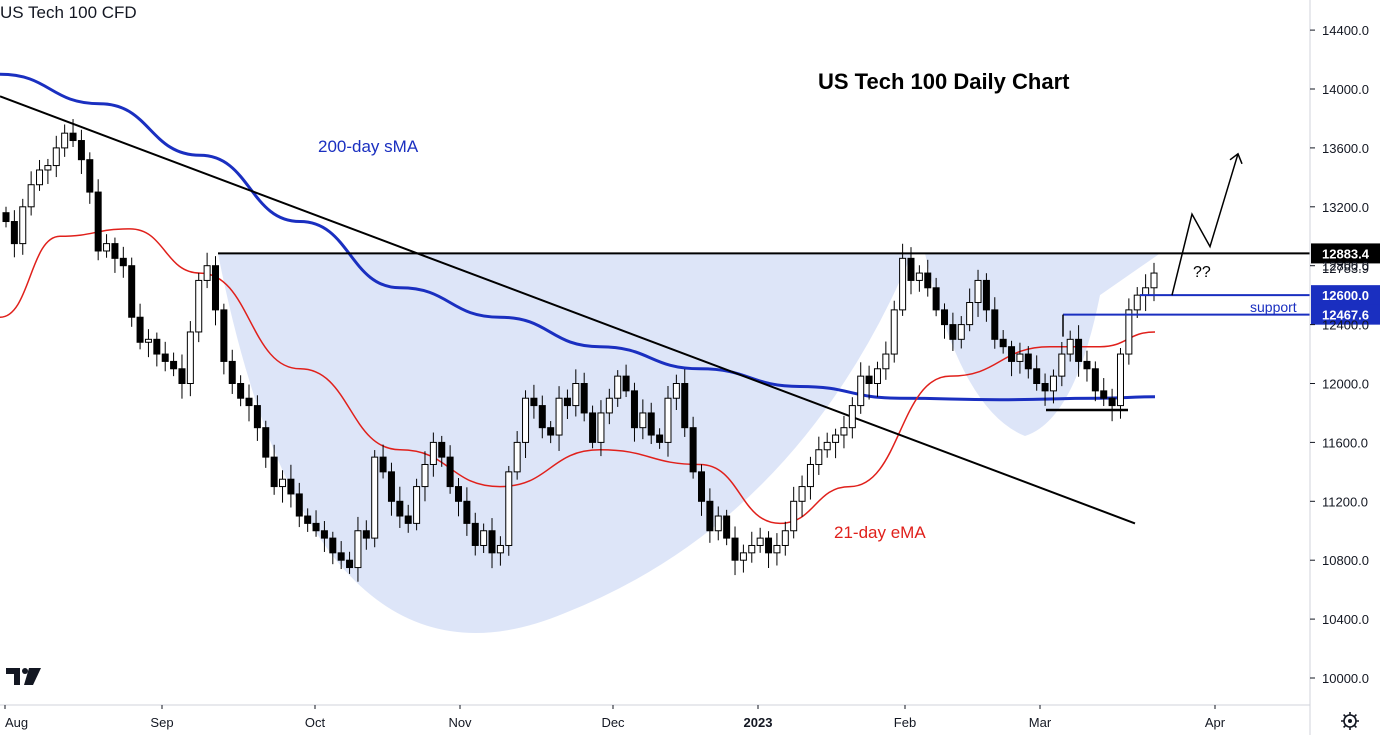 Image resolution: width=1380 pixels, height=735 pixels. I want to click on x-tick-label: 2023, so click(758, 722).